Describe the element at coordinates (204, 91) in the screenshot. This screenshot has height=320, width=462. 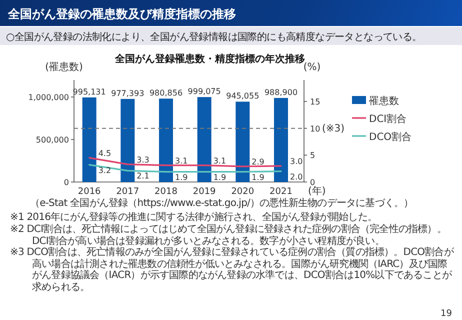
I see `data-label: 999,075` at that location.